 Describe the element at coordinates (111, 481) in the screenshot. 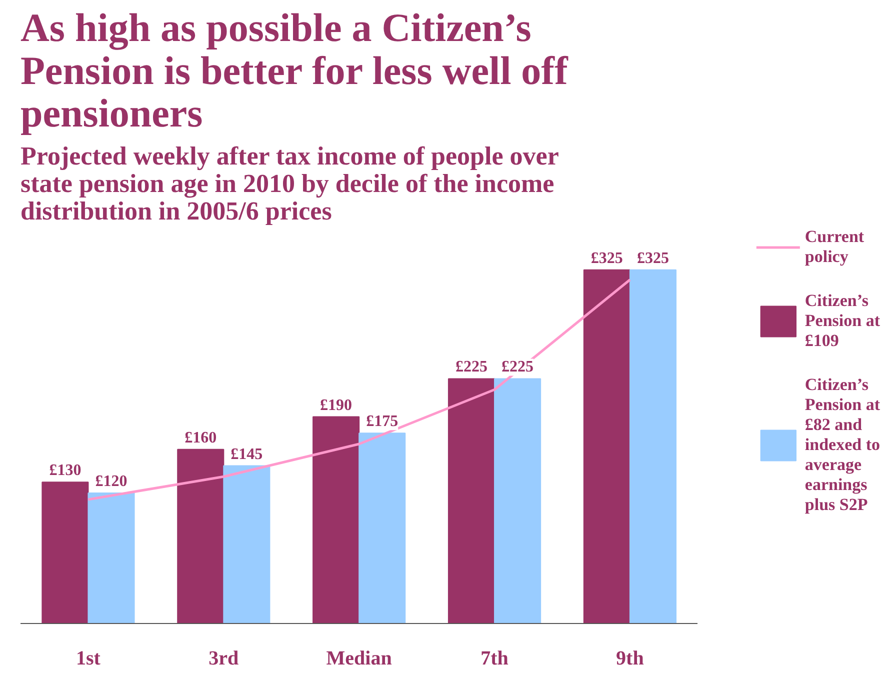

I see `data-label: £120` at that location.